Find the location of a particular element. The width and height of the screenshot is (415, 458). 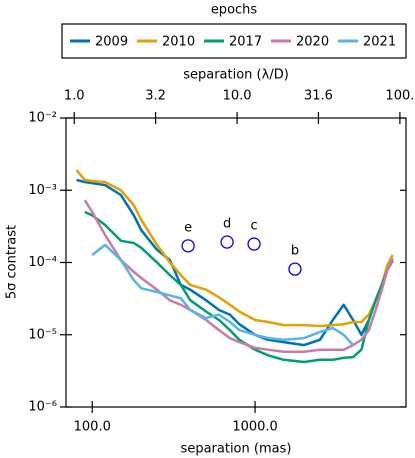

legend-title: epochs is located at coordinates (234, 10).